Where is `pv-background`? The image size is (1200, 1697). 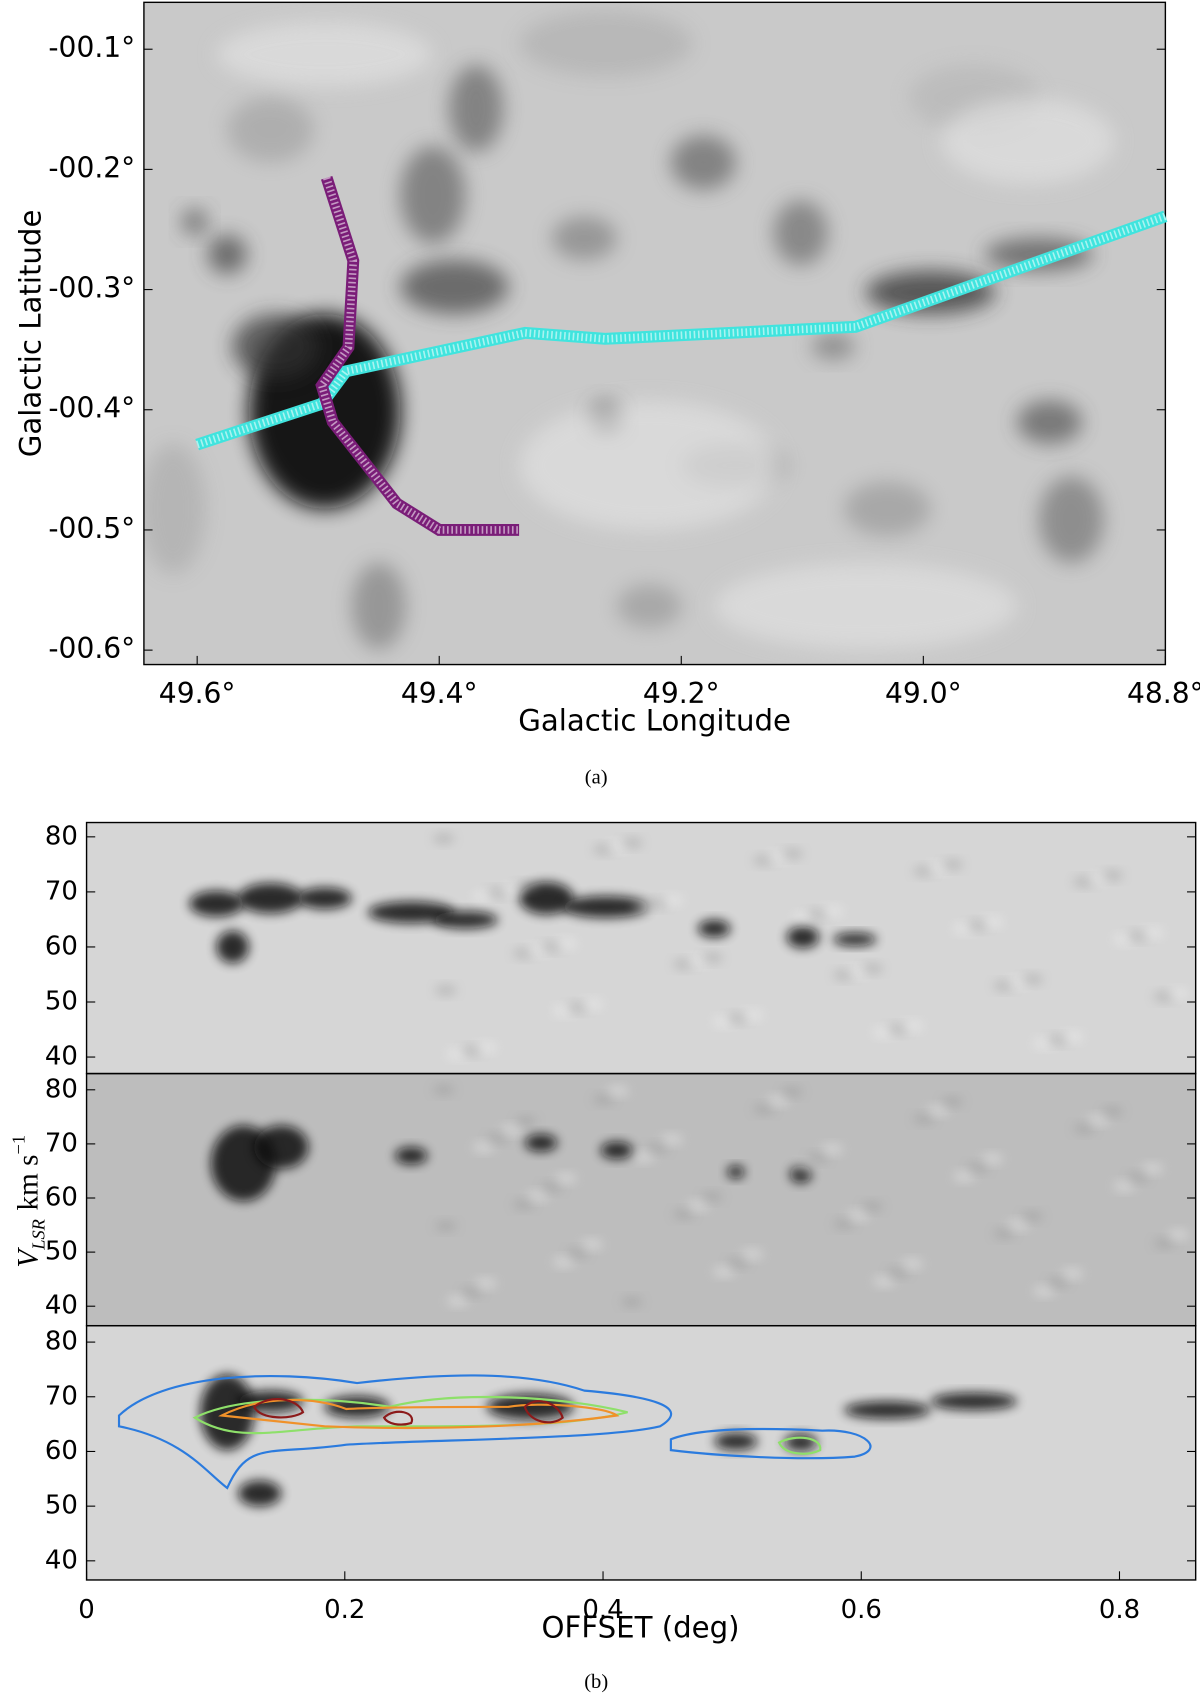 pv-background is located at coordinates (641, 1452).